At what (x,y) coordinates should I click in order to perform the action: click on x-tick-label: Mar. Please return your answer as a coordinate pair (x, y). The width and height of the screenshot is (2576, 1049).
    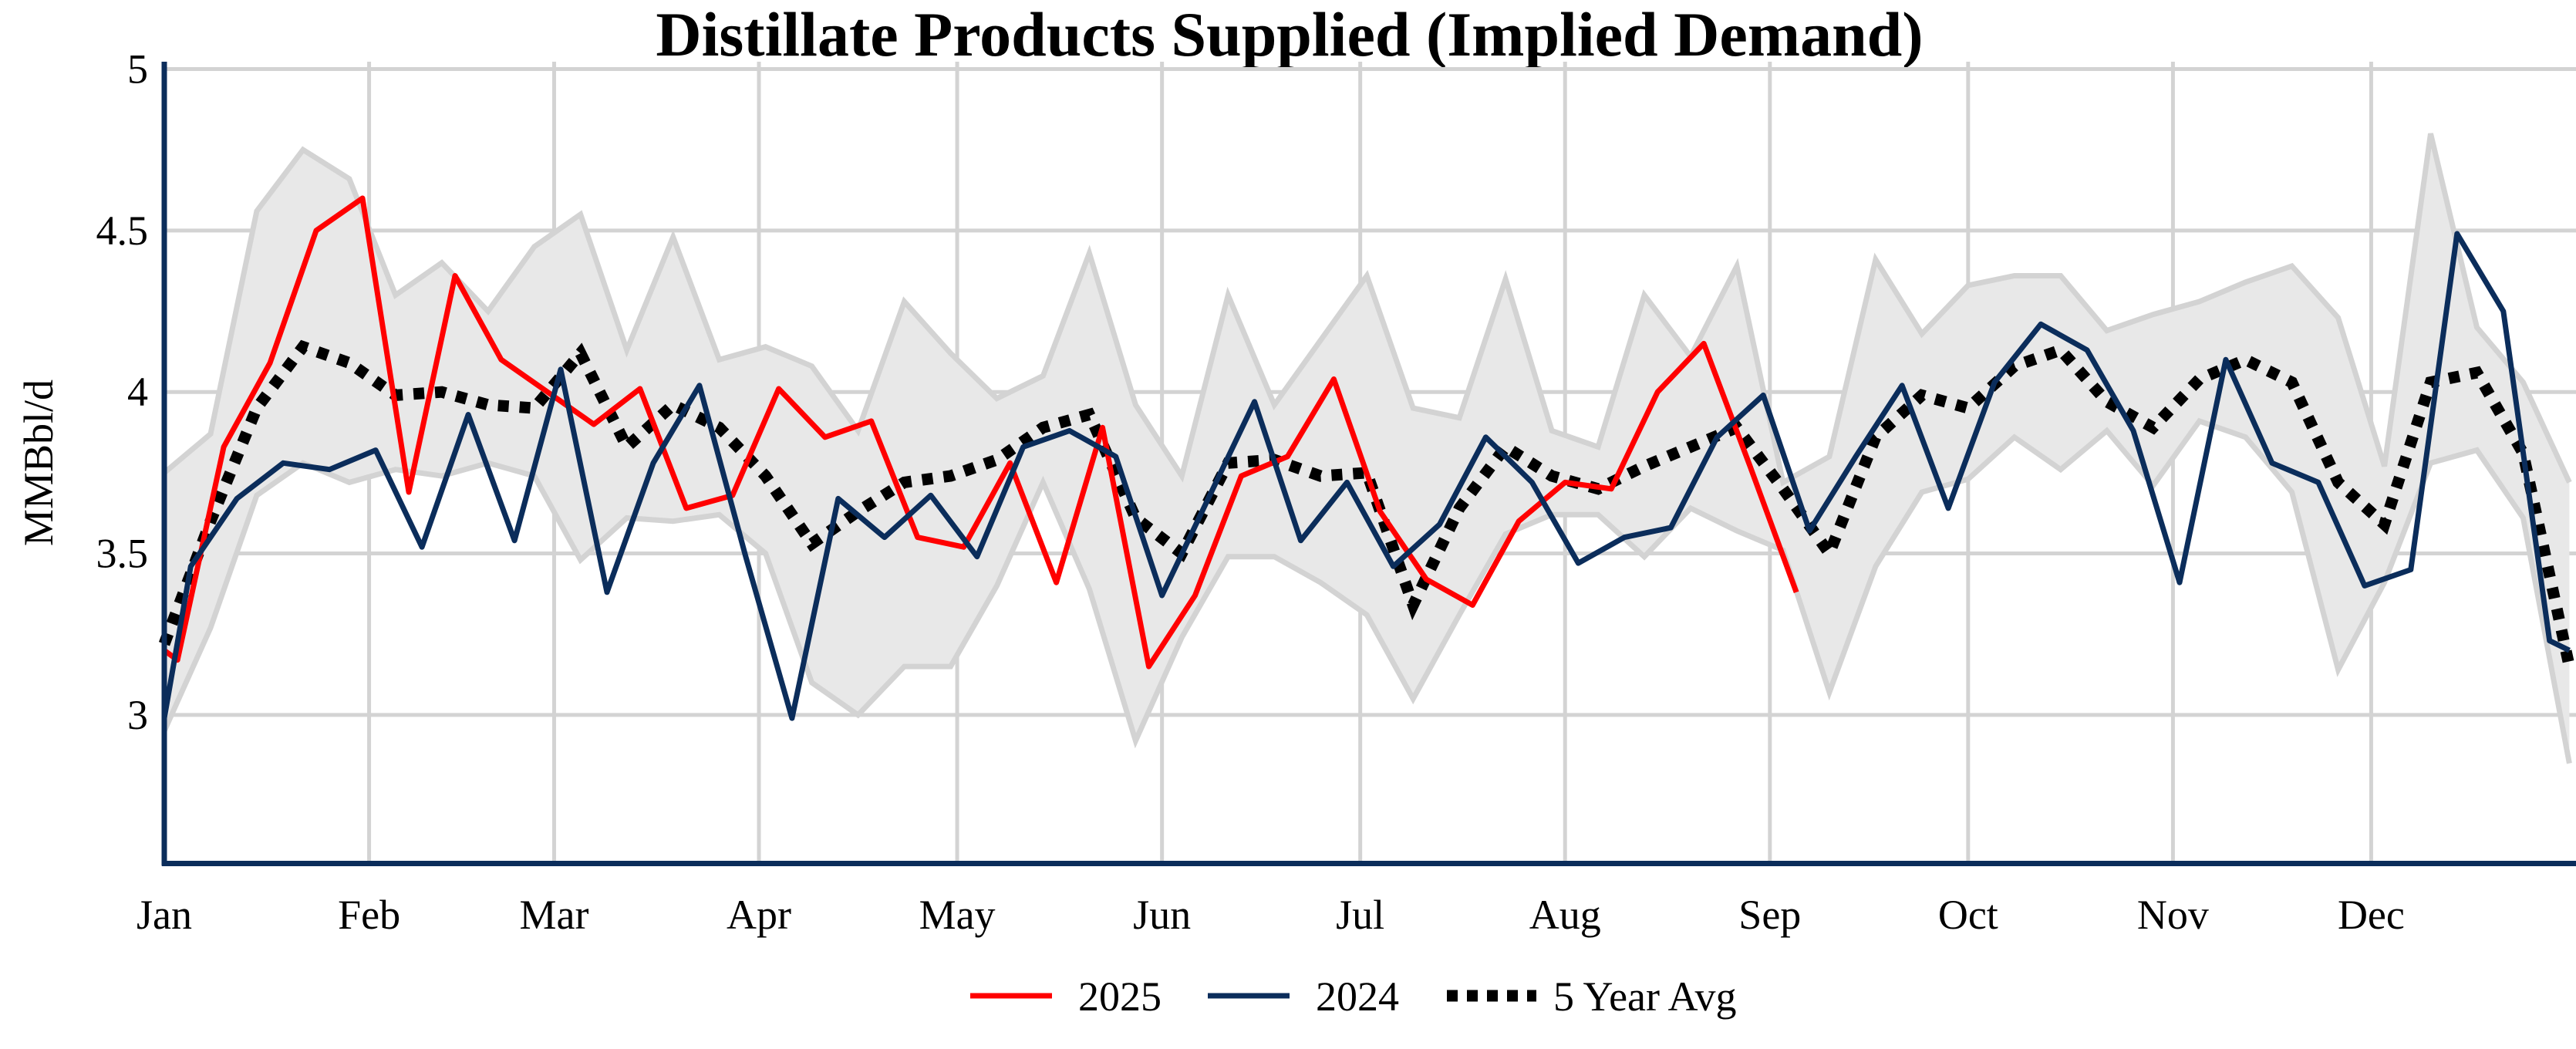
    Looking at the image, I should click on (553, 915).